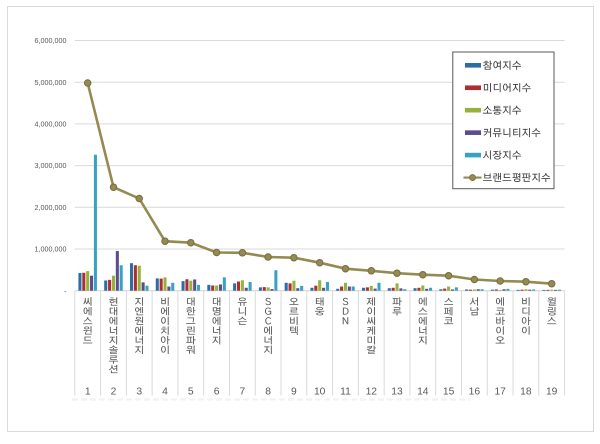 This screenshot has width=600, height=444. Describe the element at coordinates (552, 391) in the screenshot. I see `svg-text: 19` at that location.